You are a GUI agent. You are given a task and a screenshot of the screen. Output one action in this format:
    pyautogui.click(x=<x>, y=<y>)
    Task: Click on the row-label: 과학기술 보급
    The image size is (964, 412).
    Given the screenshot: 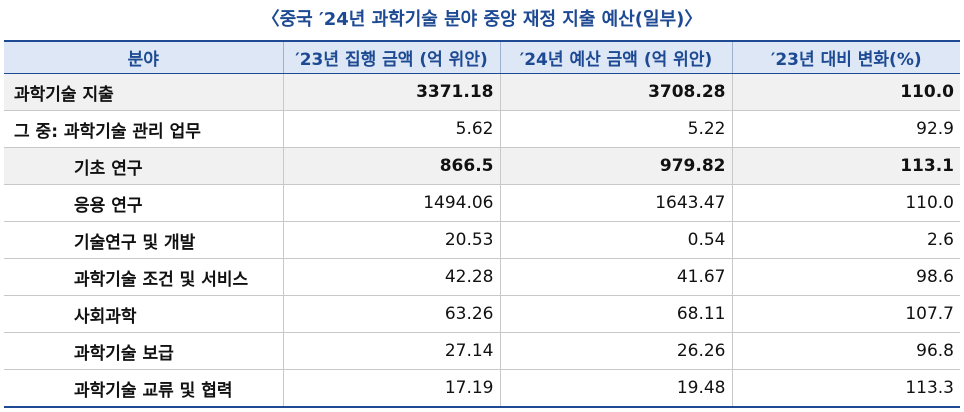 What is the action you would take?
    pyautogui.click(x=143, y=351)
    